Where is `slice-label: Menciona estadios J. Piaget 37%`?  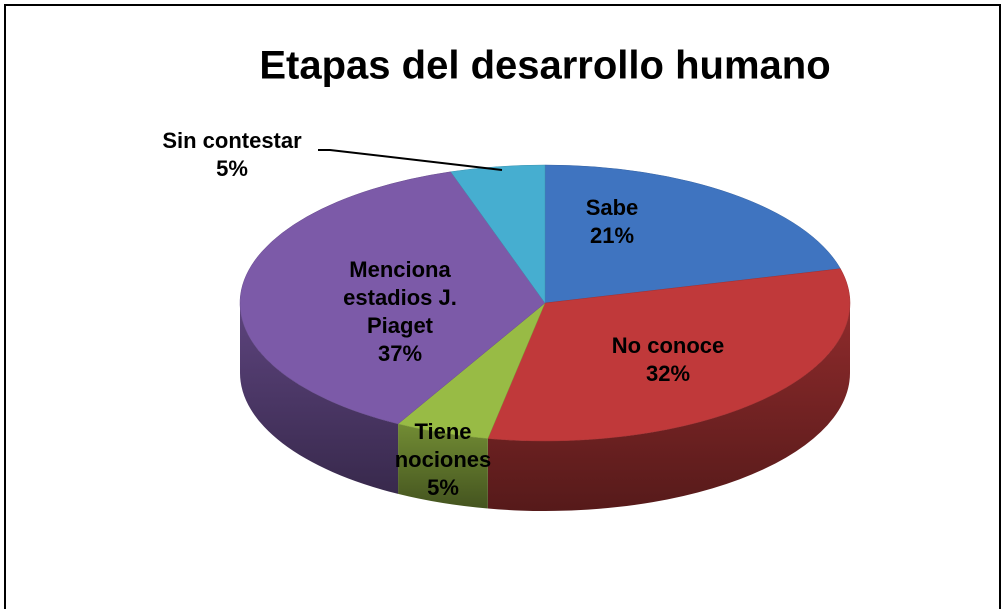 slice-label: Menciona estadios J. Piaget 37% is located at coordinates (400, 312).